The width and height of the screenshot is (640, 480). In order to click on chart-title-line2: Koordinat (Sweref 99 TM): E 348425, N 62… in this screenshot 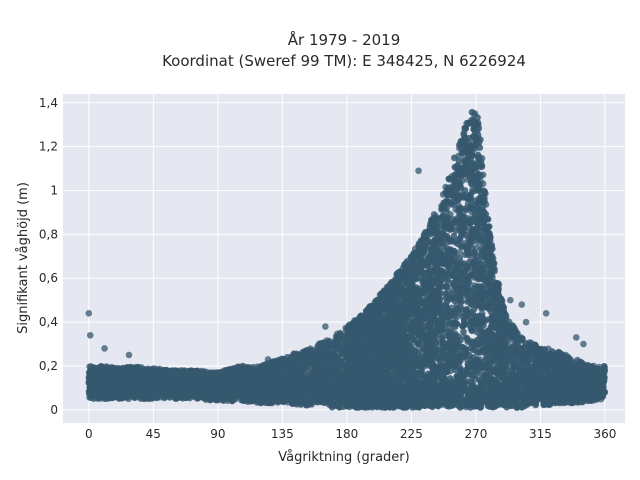, I will do `click(344, 61)`.